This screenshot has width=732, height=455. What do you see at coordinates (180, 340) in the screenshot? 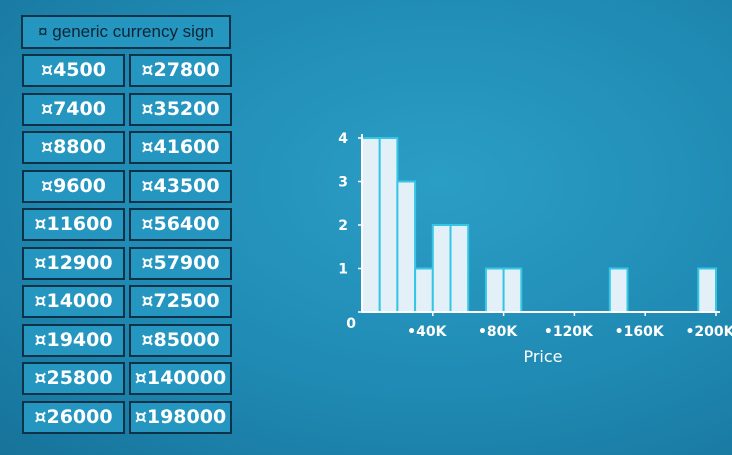
I see `price-cell-right: ¤85000` at bounding box center [180, 340].